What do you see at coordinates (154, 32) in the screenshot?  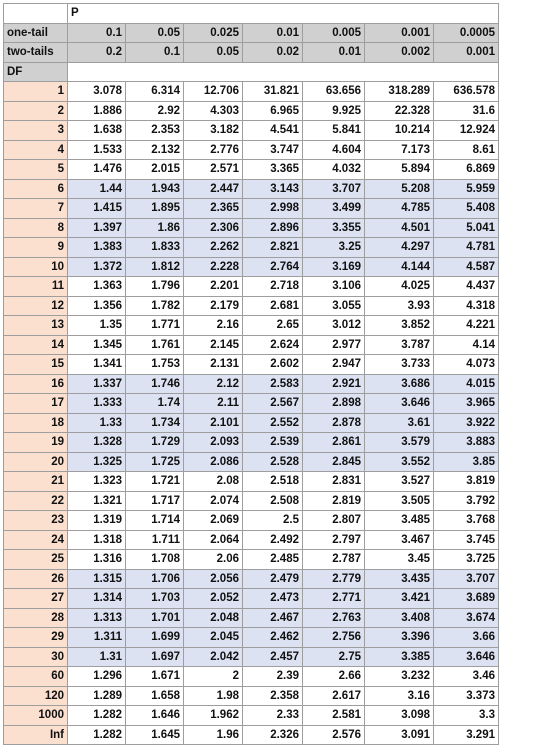 I see `one-tail-value: 0.05` at bounding box center [154, 32].